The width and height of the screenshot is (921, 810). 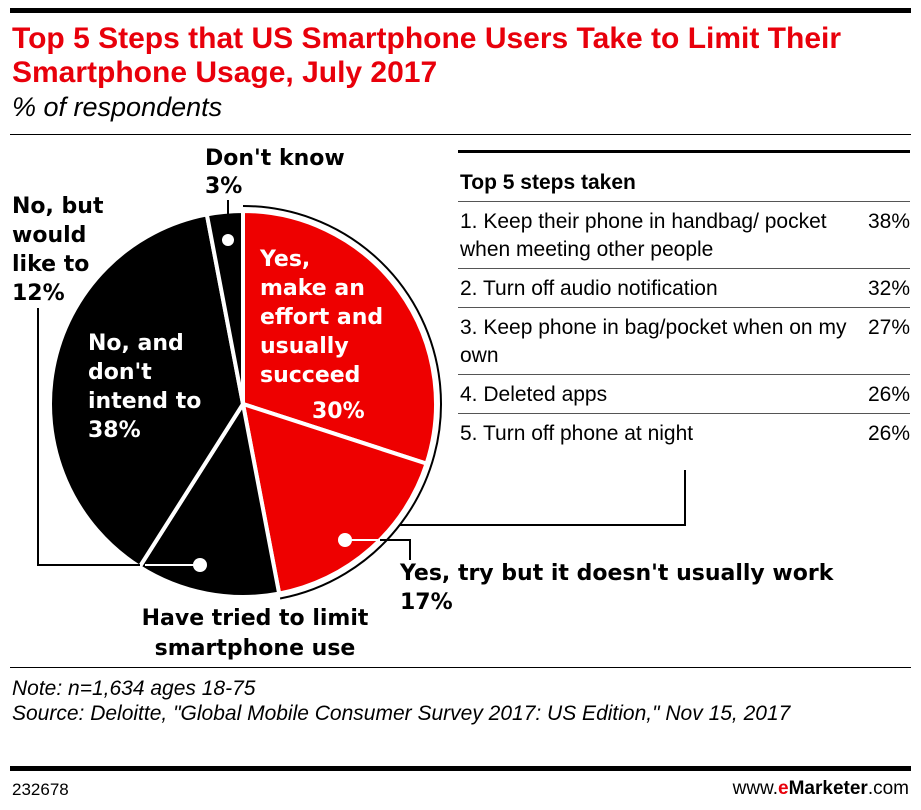 What do you see at coordinates (136, 343) in the screenshot?
I see `label-dont-intend-line: No, and` at bounding box center [136, 343].